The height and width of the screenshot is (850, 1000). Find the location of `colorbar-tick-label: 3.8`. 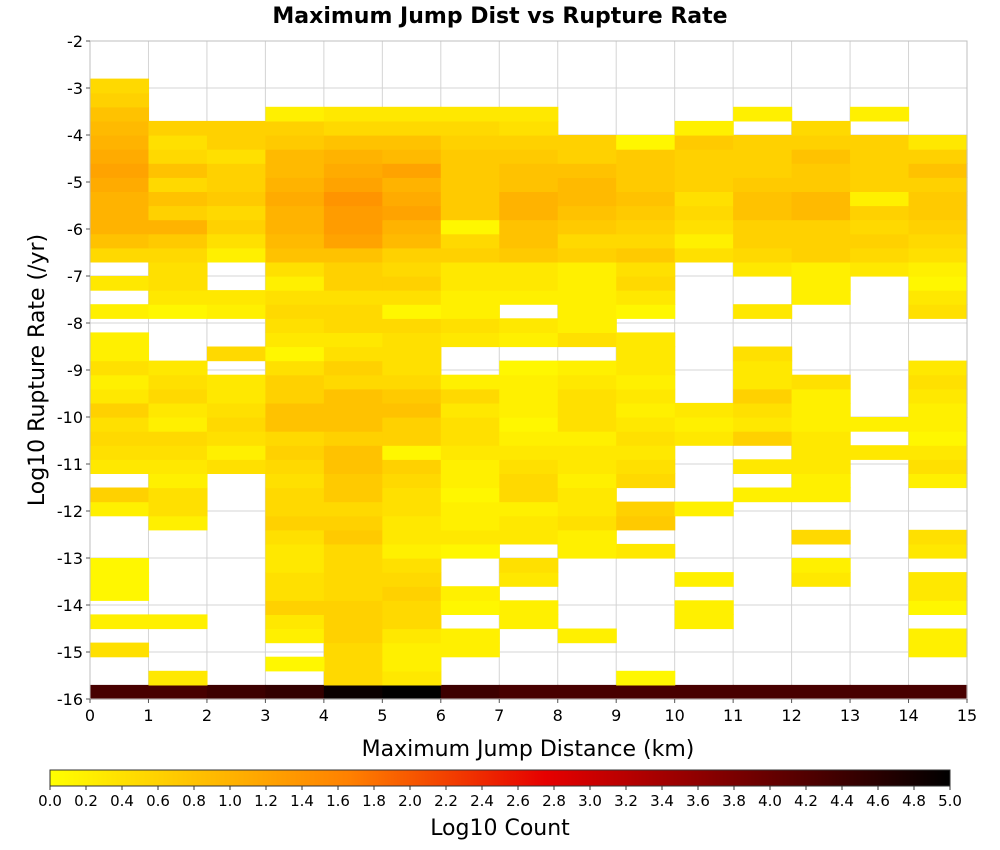

colorbar-tick-label: 3.8 is located at coordinates (734, 801).